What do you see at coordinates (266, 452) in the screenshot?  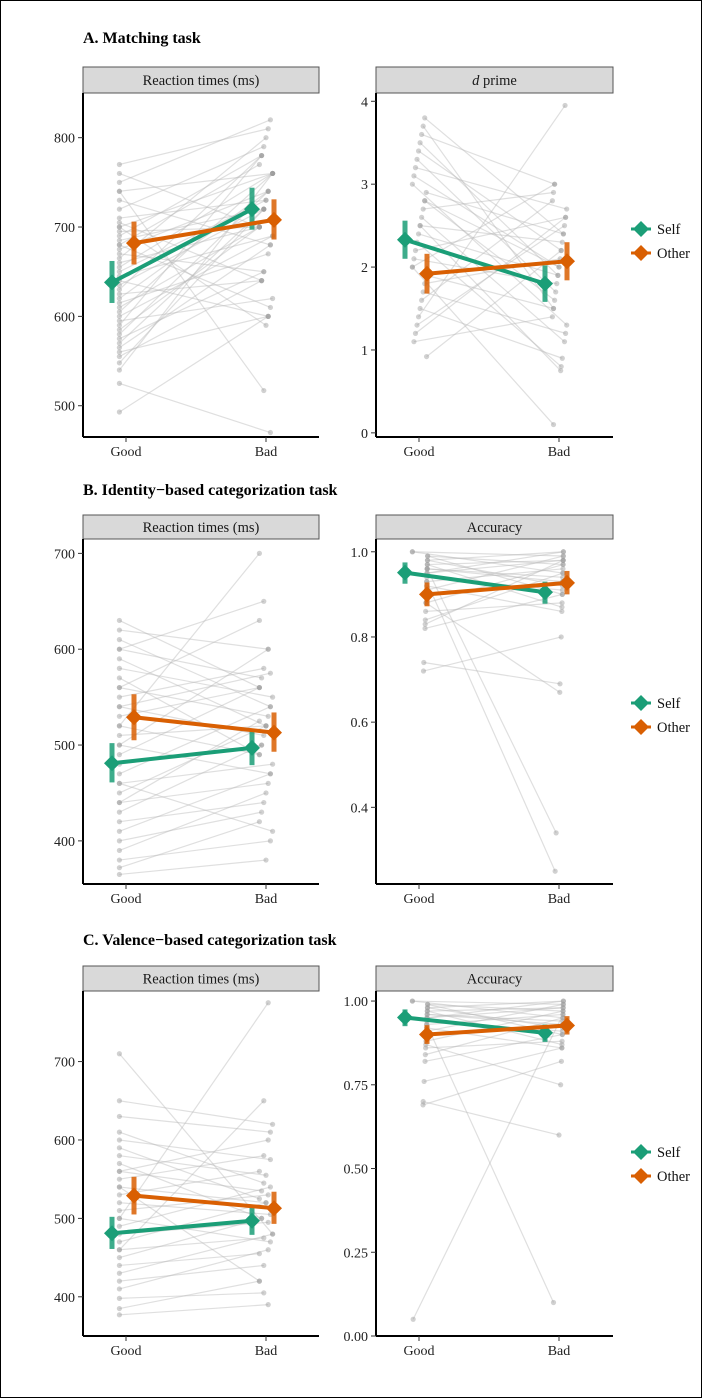 I see `x-tick-label: Bad` at bounding box center [266, 452].